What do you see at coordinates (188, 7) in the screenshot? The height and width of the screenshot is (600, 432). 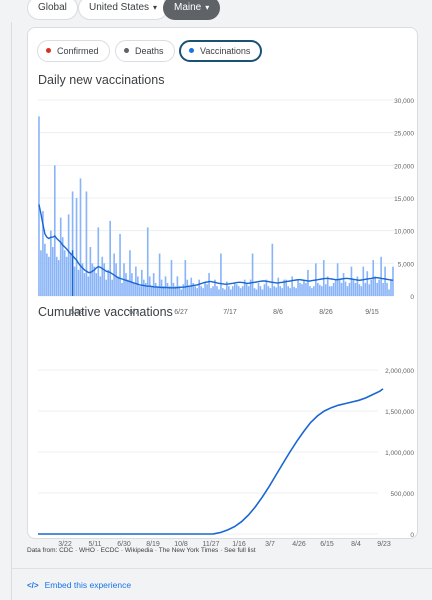 I see `chip-label: Maine` at bounding box center [188, 7].